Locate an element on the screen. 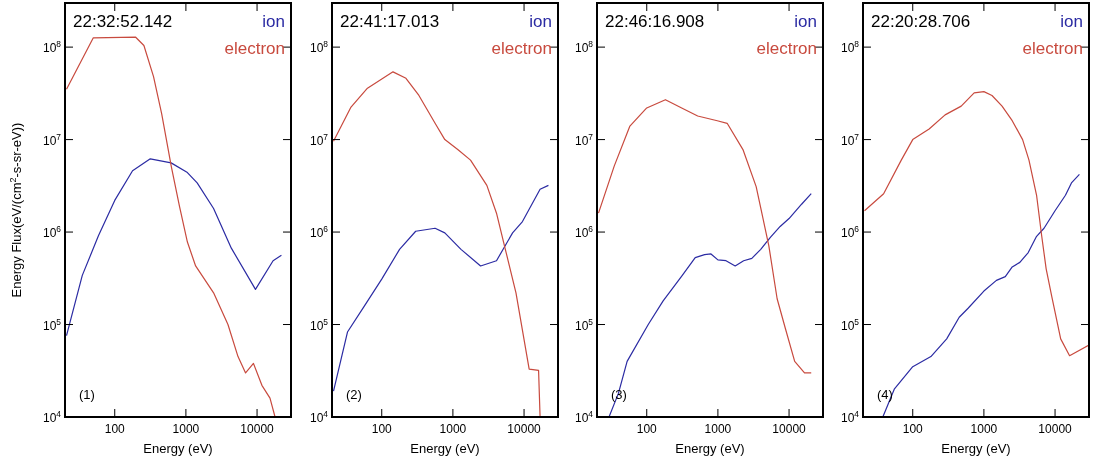  text: 22:41:17.013 is located at coordinates (390, 21).